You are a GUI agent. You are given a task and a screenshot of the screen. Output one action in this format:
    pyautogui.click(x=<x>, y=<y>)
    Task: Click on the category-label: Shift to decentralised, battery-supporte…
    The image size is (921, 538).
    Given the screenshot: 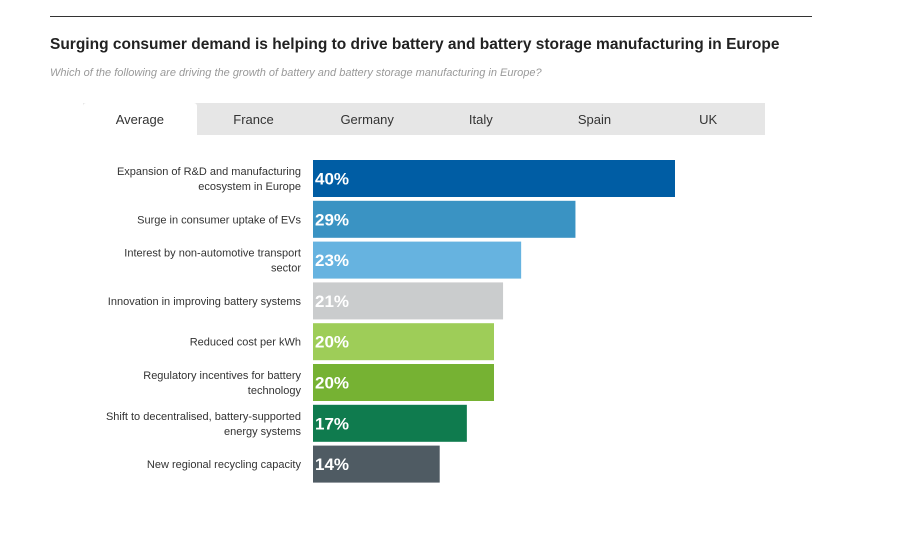 What is the action you would take?
    pyautogui.click(x=204, y=424)
    